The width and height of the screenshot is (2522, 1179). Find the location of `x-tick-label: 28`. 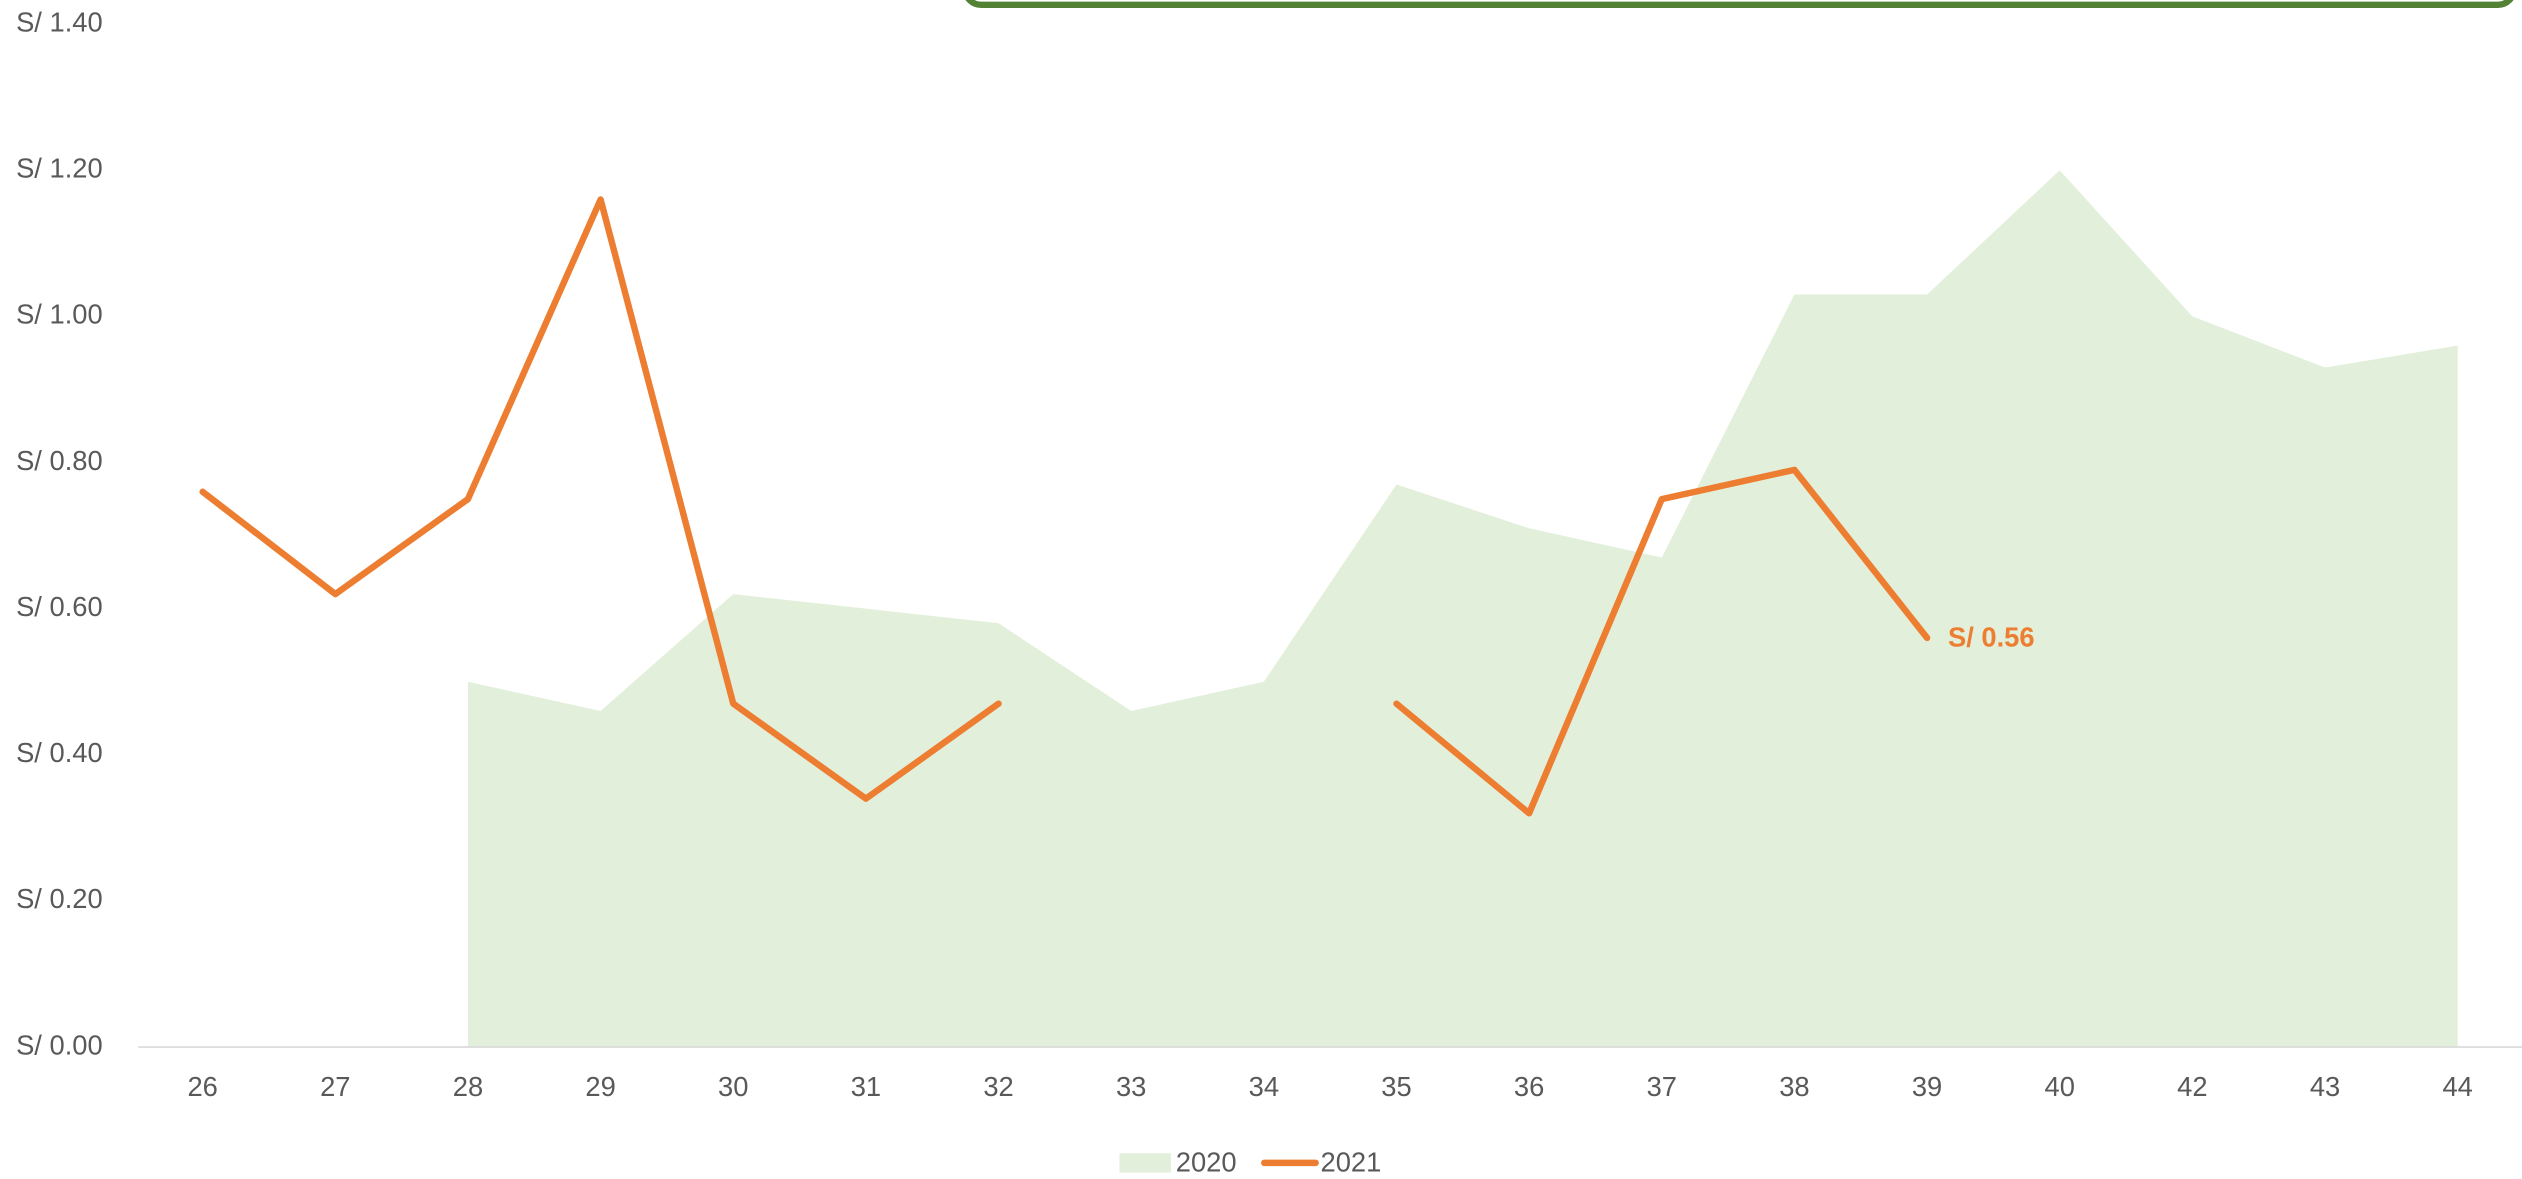

x-tick-label: 28 is located at coordinates (468, 1086).